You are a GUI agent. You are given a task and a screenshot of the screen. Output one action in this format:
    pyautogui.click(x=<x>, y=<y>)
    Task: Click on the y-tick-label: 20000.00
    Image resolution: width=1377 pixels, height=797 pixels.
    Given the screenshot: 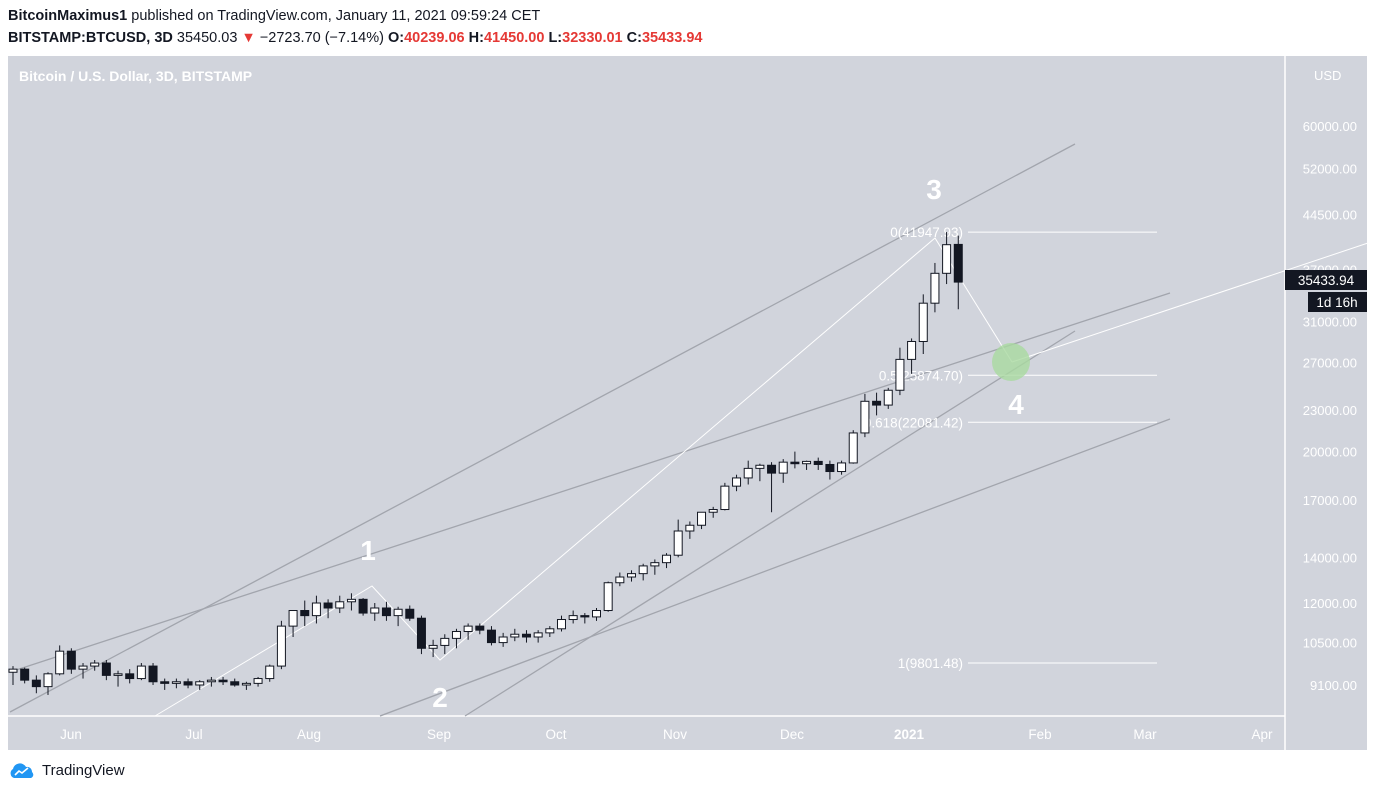 What is the action you would take?
    pyautogui.click(x=1330, y=452)
    